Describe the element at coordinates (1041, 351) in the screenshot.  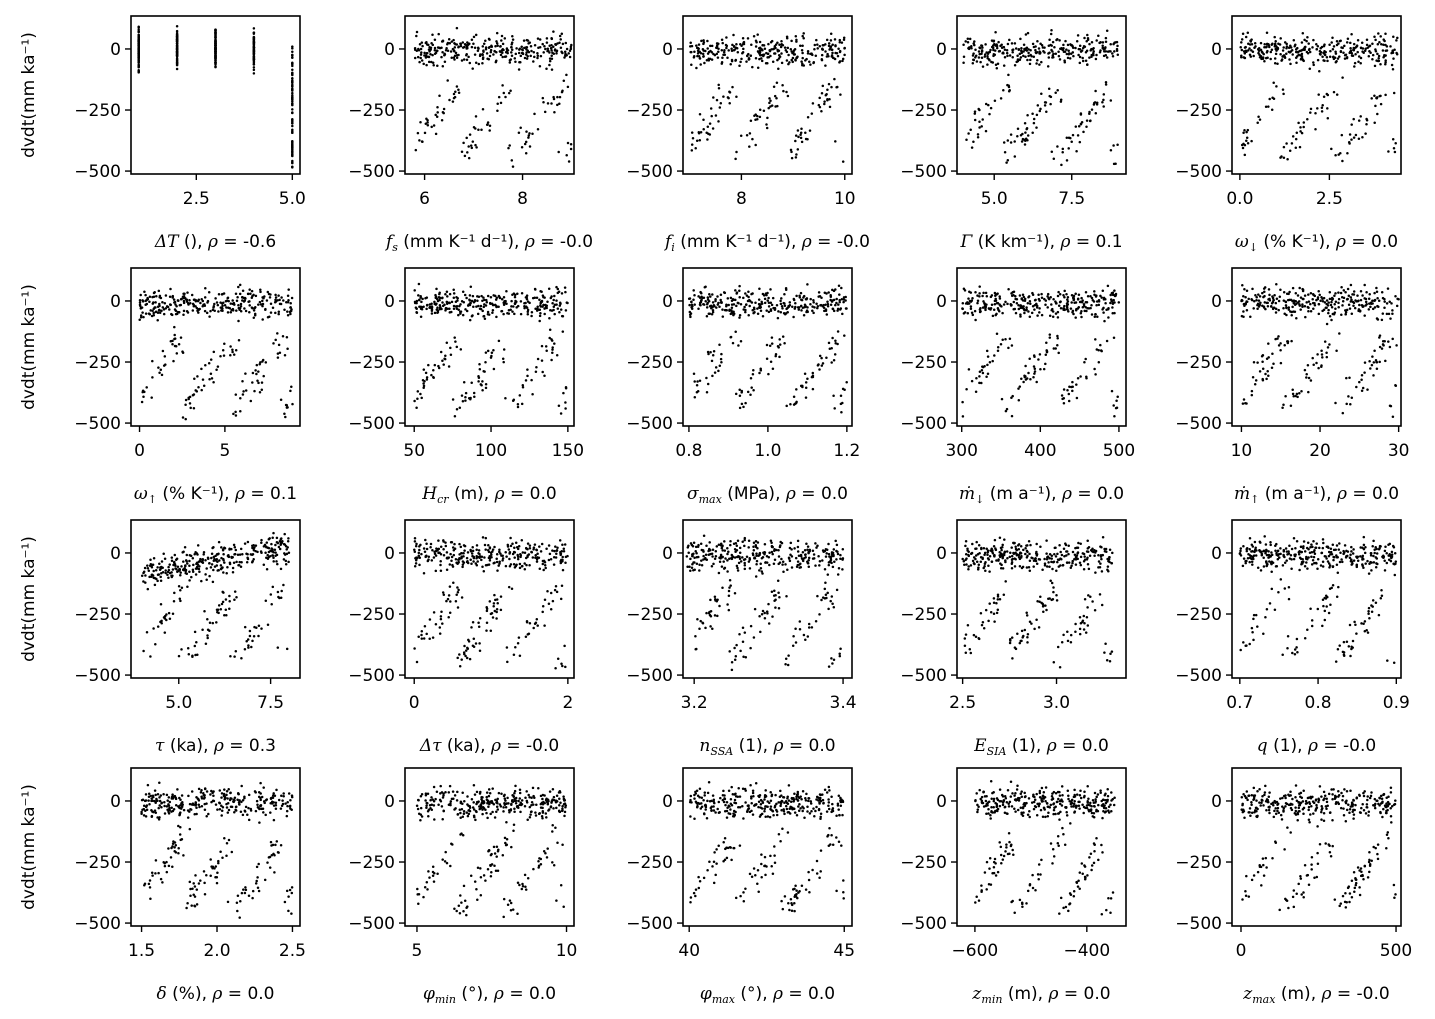
I see `scatter-points` at that location.